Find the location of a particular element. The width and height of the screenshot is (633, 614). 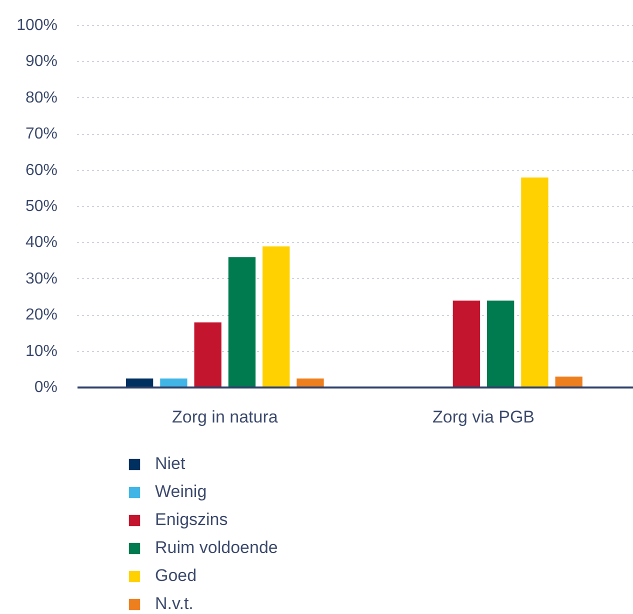

y-tick-label: 20% is located at coordinates (41, 315).